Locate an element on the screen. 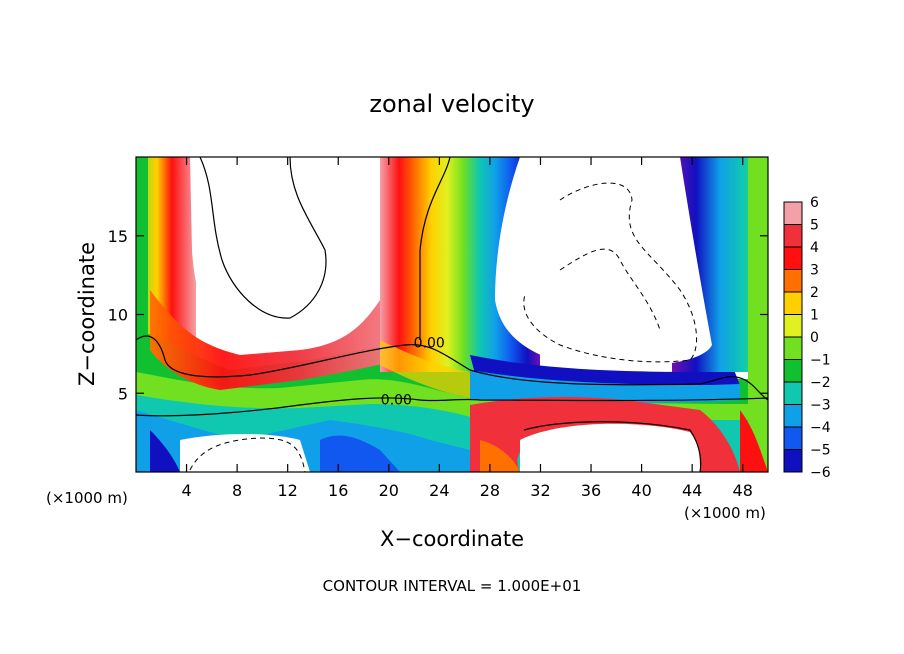 The image size is (904, 654). colorbar-label: 1 is located at coordinates (814, 316).